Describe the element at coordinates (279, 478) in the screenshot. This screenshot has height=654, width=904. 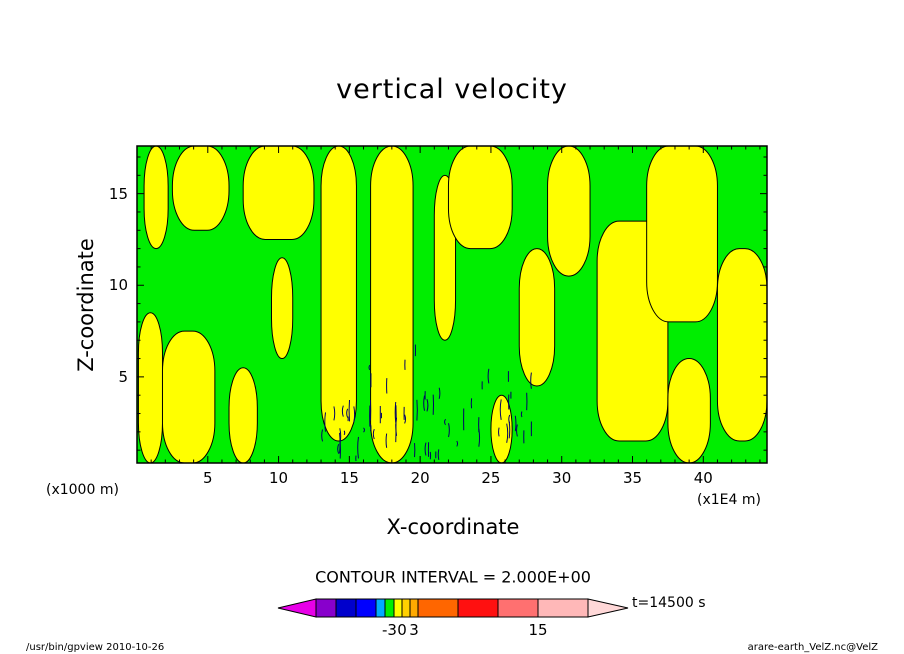
I see `x-tick-label: 10` at that location.